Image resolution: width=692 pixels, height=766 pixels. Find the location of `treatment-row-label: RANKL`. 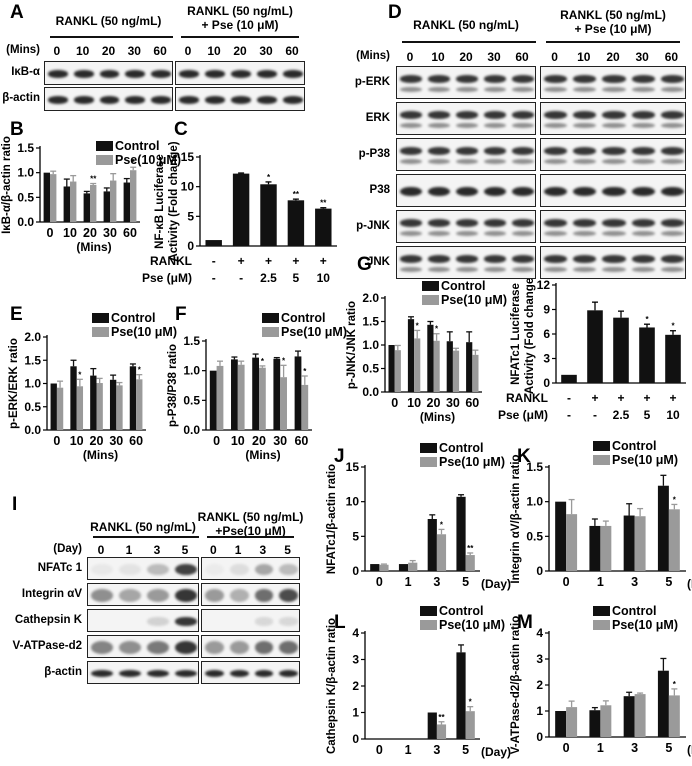

treatment-row-label: RANKL is located at coordinates (171, 261).